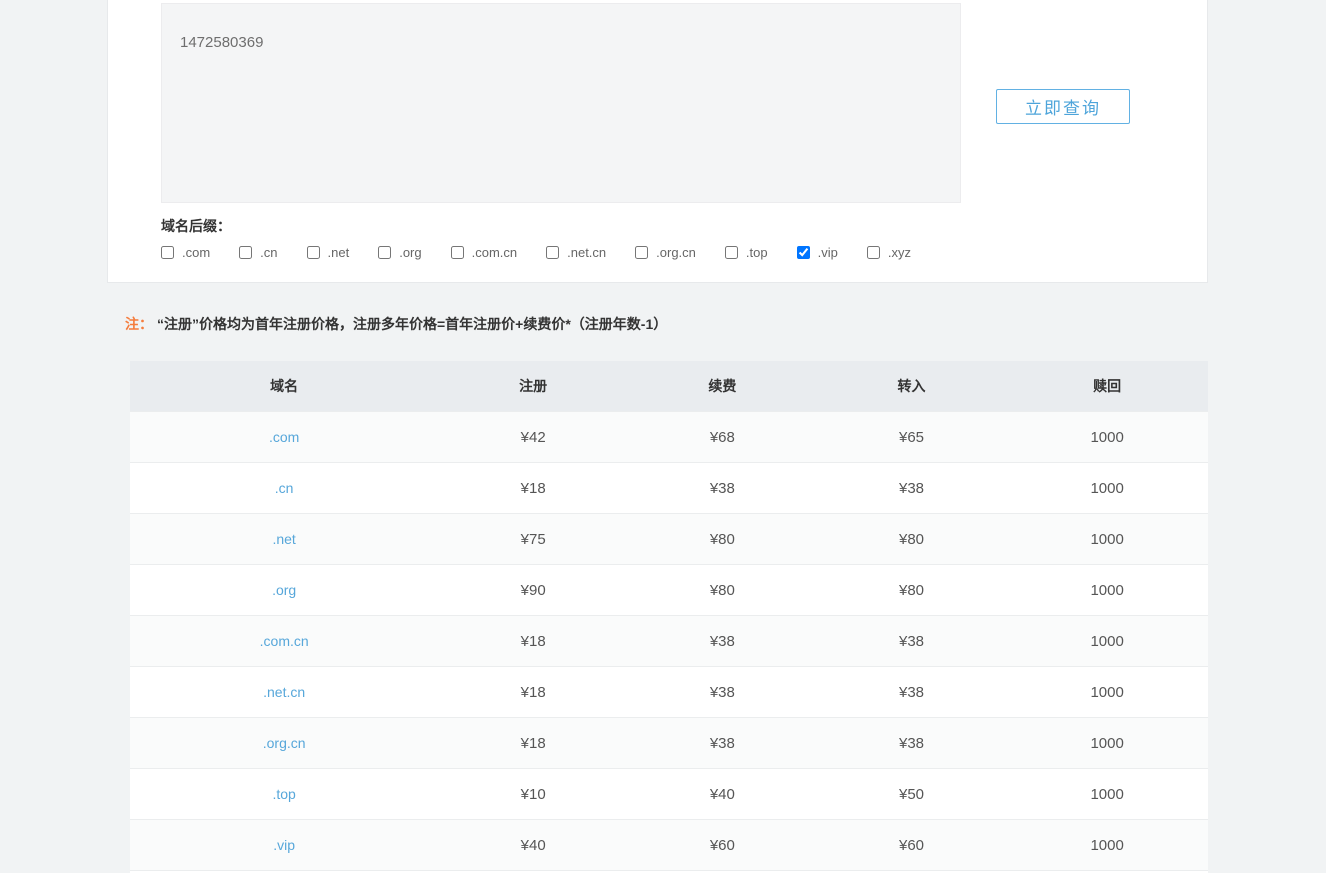 The image size is (1326, 873). I want to click on domain-cell: .net, so click(284, 539).